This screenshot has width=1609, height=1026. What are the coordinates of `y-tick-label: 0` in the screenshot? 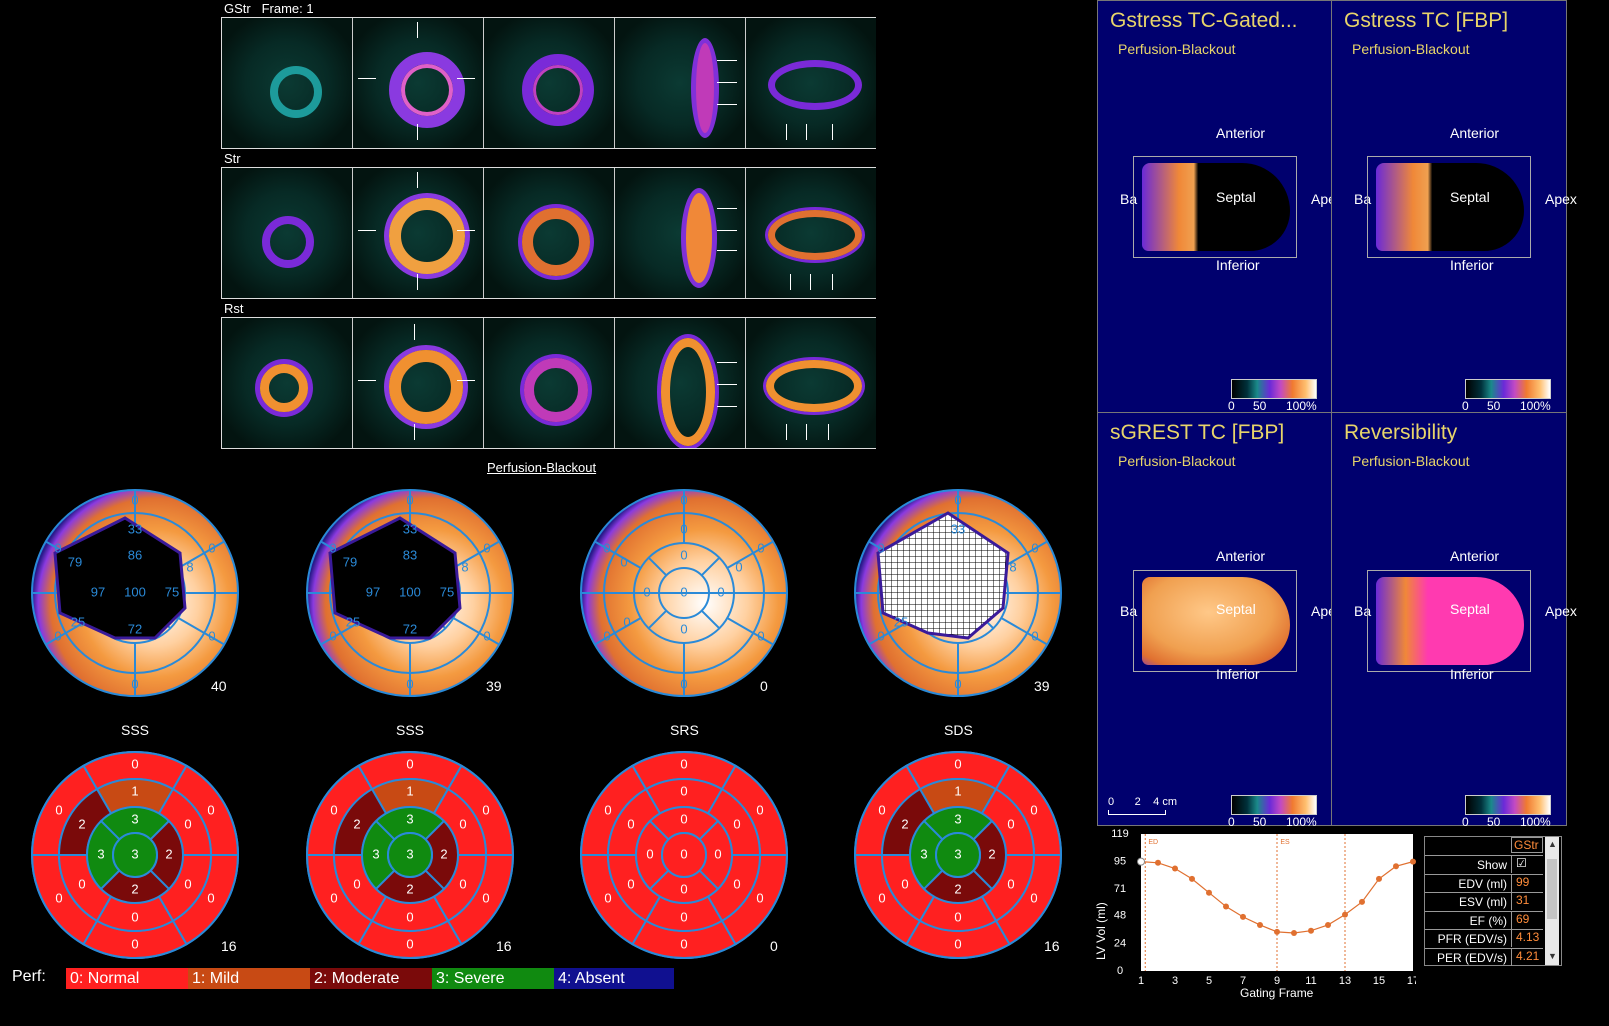 It's located at (1120, 971).